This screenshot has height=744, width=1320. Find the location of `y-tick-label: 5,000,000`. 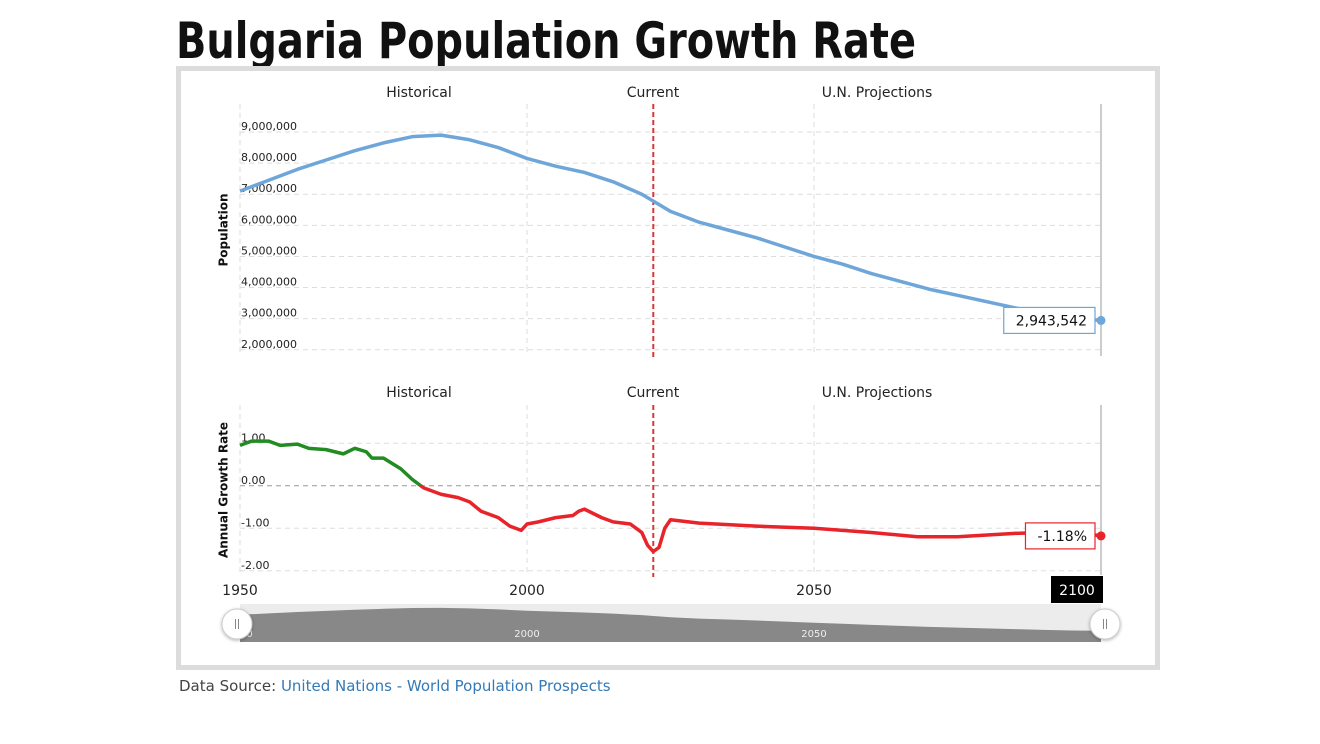

y-tick-label: 5,000,000 is located at coordinates (269, 250).